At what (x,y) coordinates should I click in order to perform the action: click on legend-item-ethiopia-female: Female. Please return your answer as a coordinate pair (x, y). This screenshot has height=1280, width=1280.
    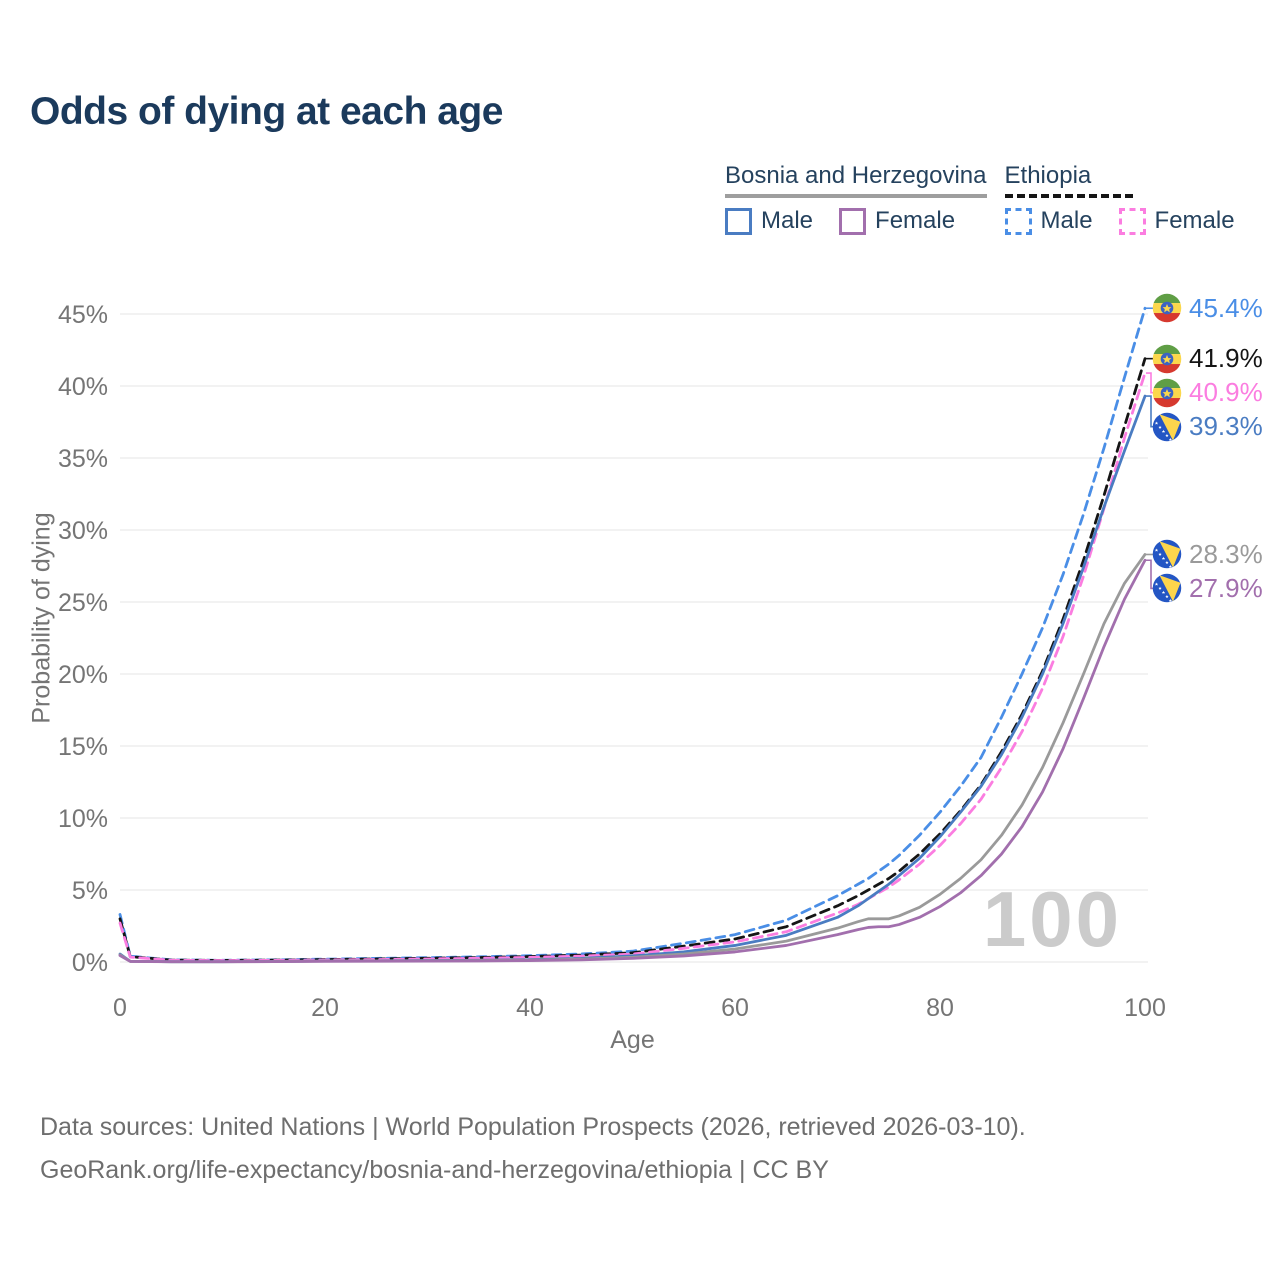
    Looking at the image, I should click on (1176, 221).